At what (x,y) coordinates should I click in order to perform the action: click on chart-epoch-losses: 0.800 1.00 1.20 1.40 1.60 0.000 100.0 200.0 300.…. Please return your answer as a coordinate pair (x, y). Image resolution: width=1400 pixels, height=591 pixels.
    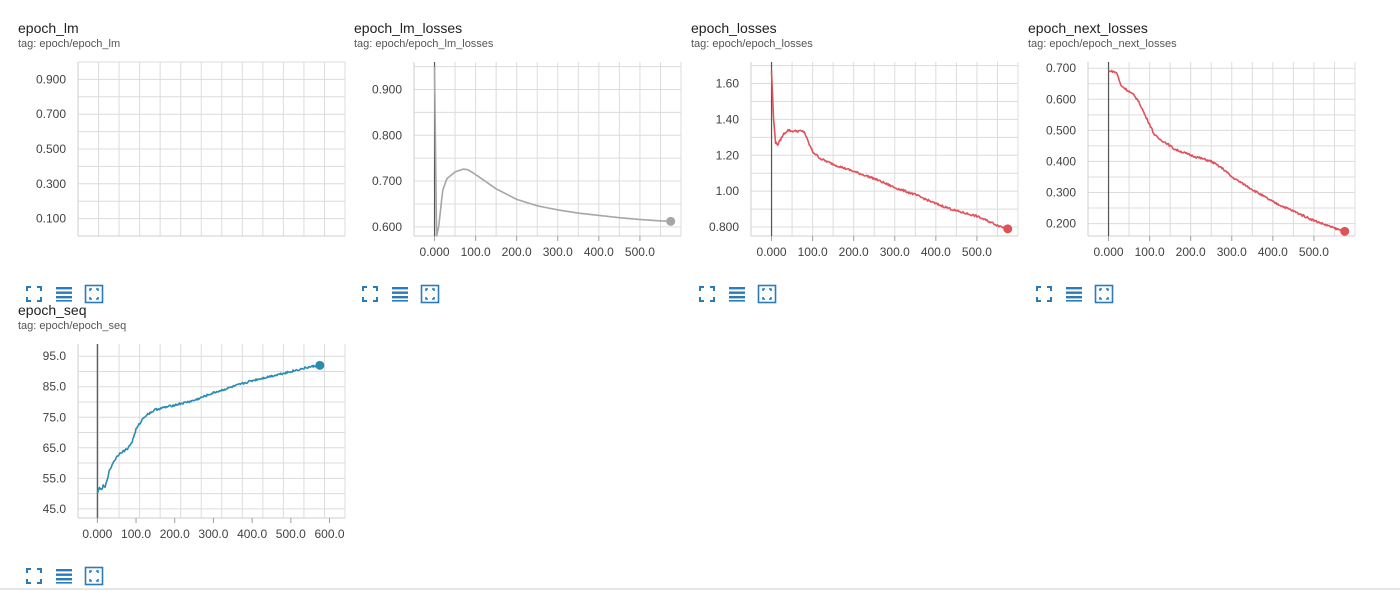
    Looking at the image, I should click on (856, 169).